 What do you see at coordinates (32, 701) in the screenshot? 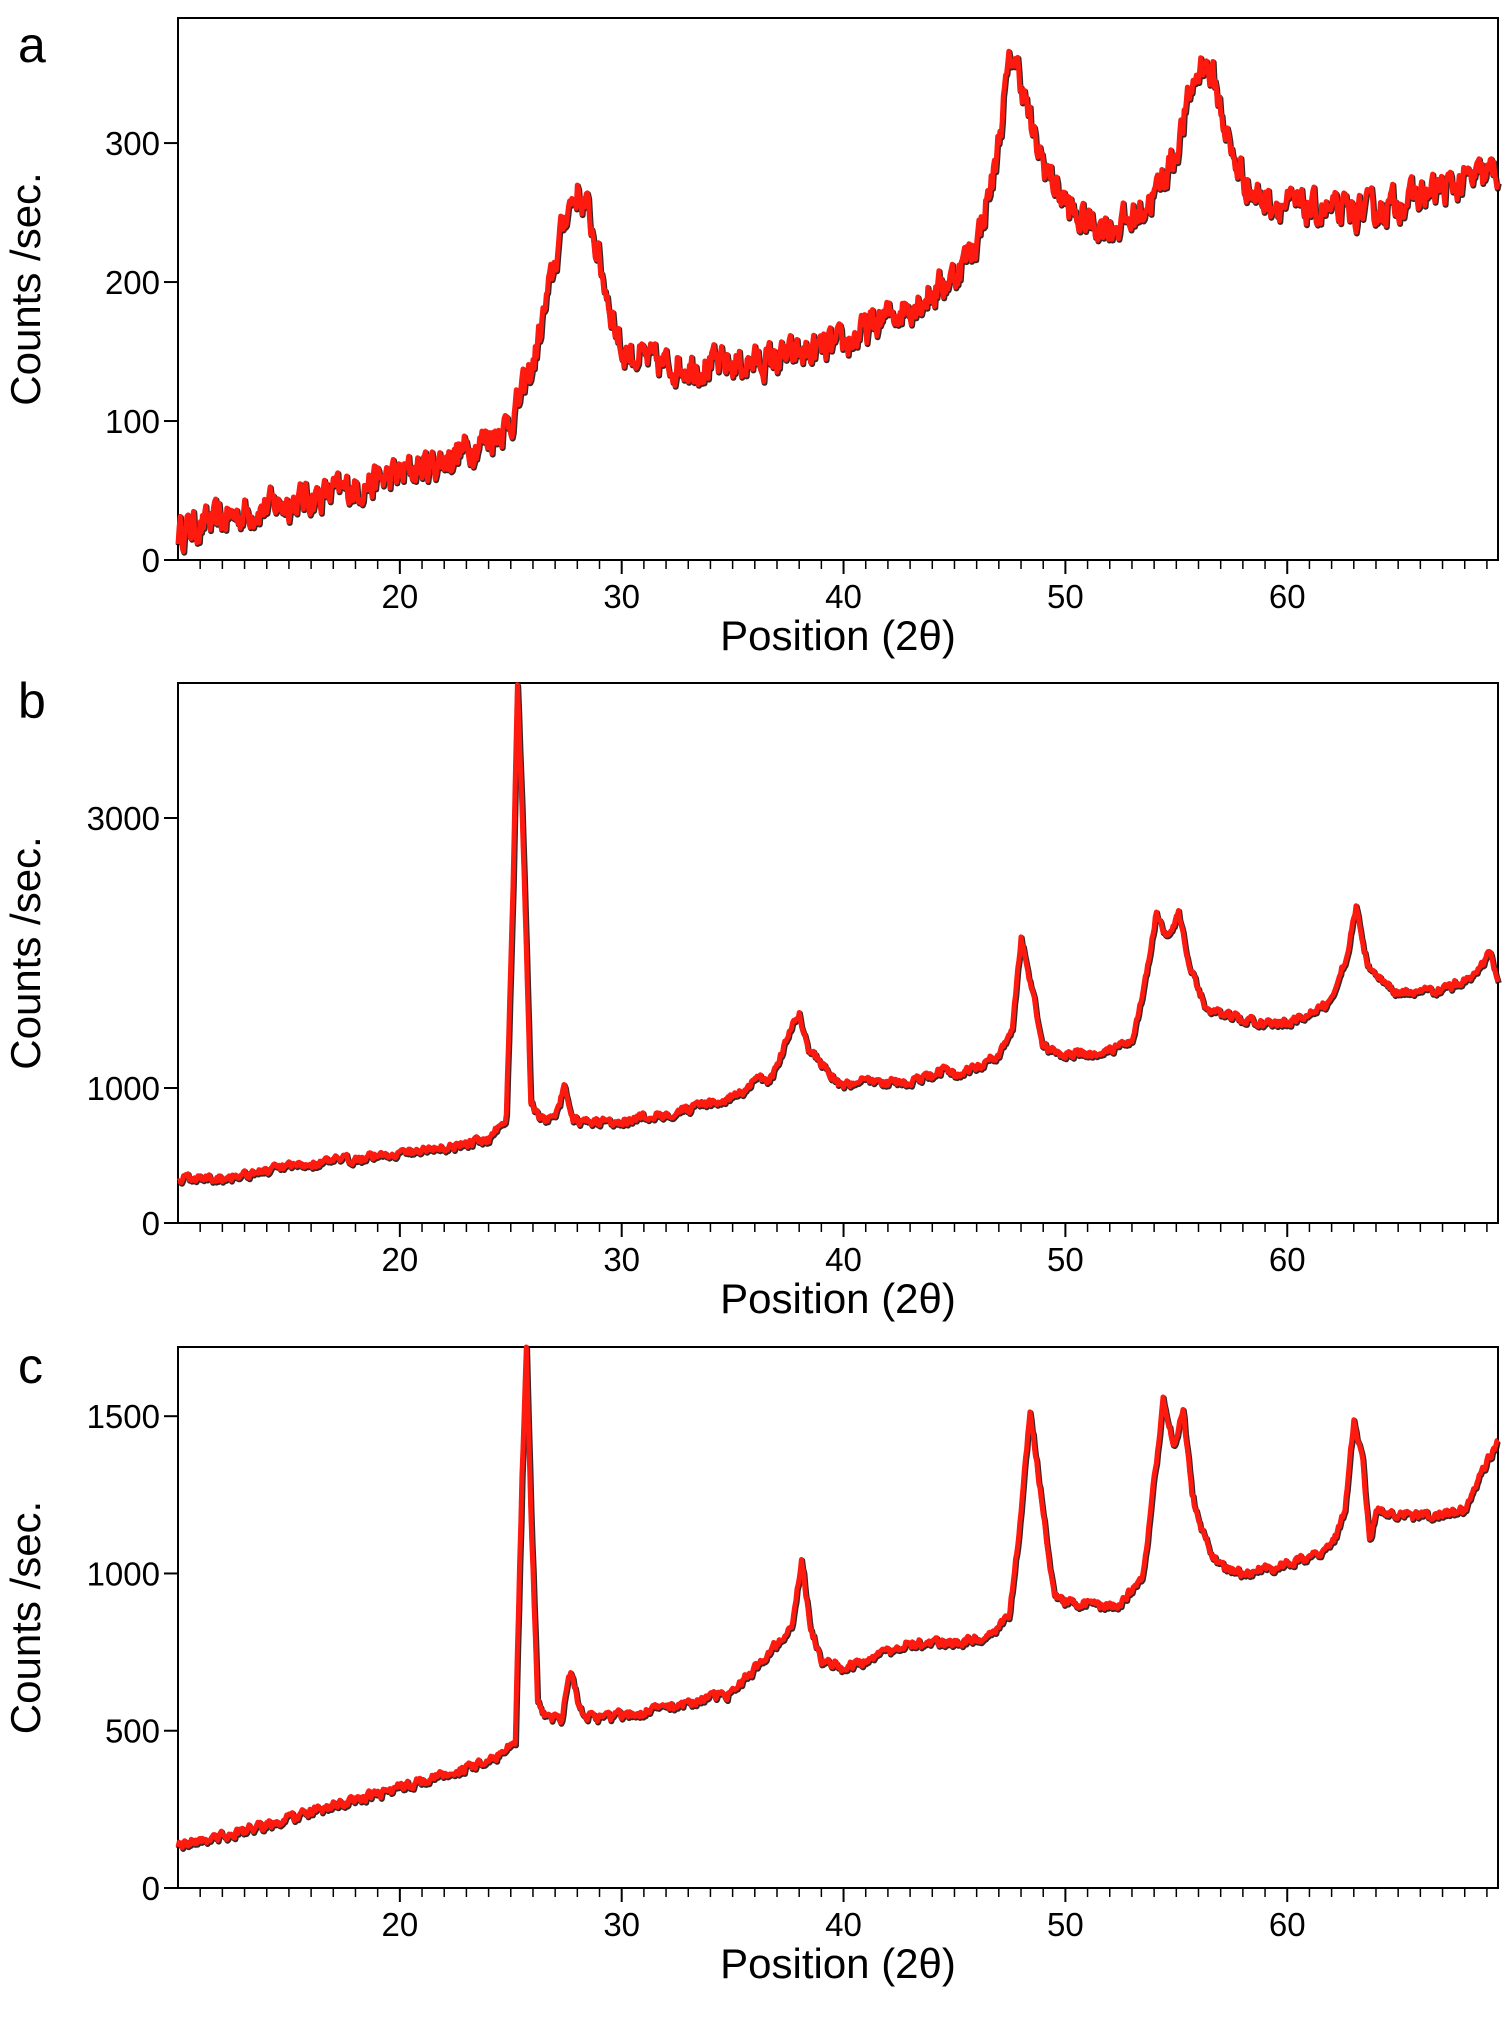
I see `panel-letter: b` at bounding box center [32, 701].